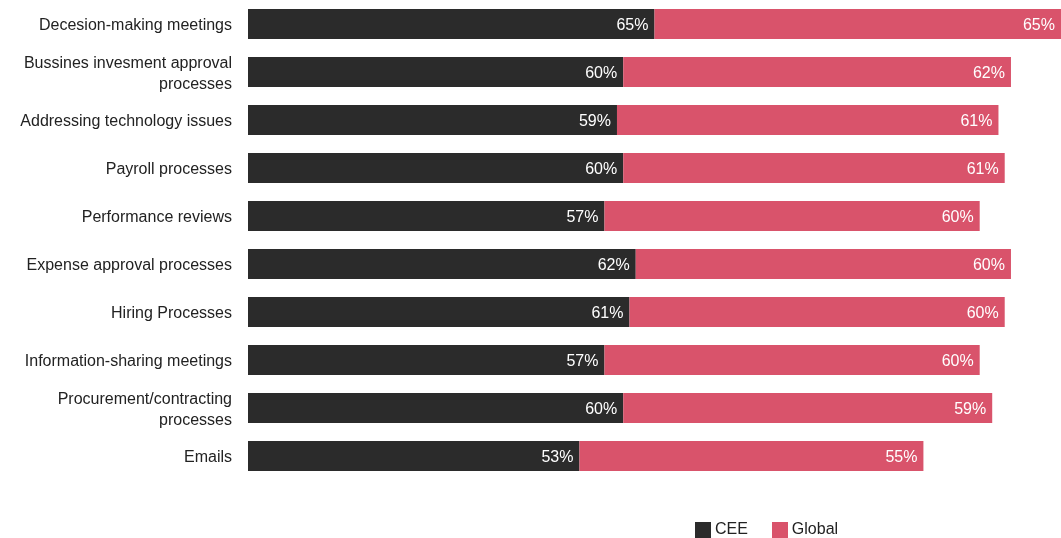 The height and width of the screenshot is (538, 1061). Describe the element at coordinates (135, 24) in the screenshot. I see `y-tick-label: Decesion-making meetings` at that location.